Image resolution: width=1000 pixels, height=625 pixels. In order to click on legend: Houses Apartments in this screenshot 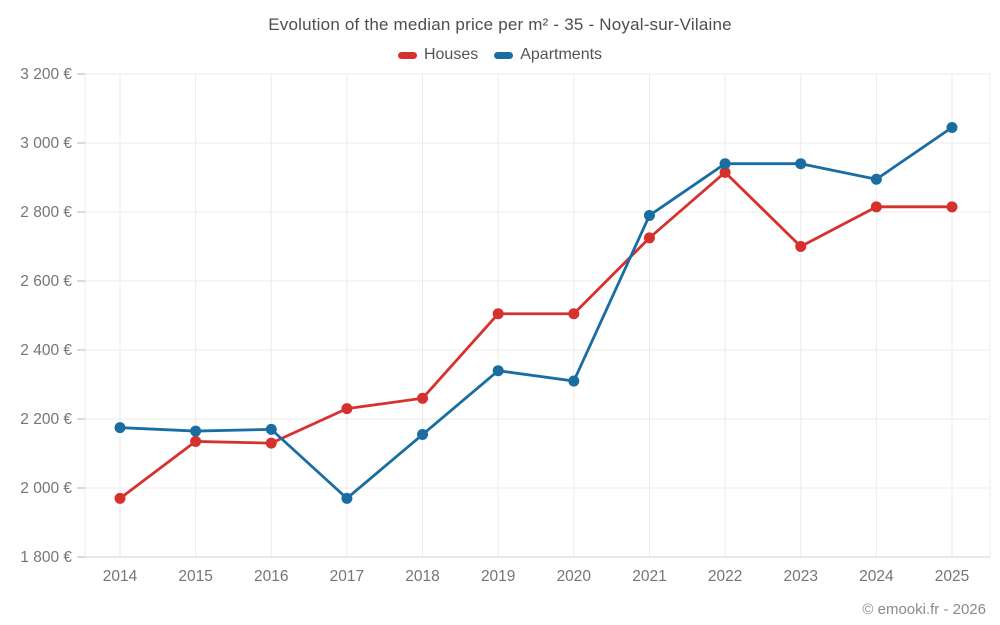, I will do `click(500, 55)`.